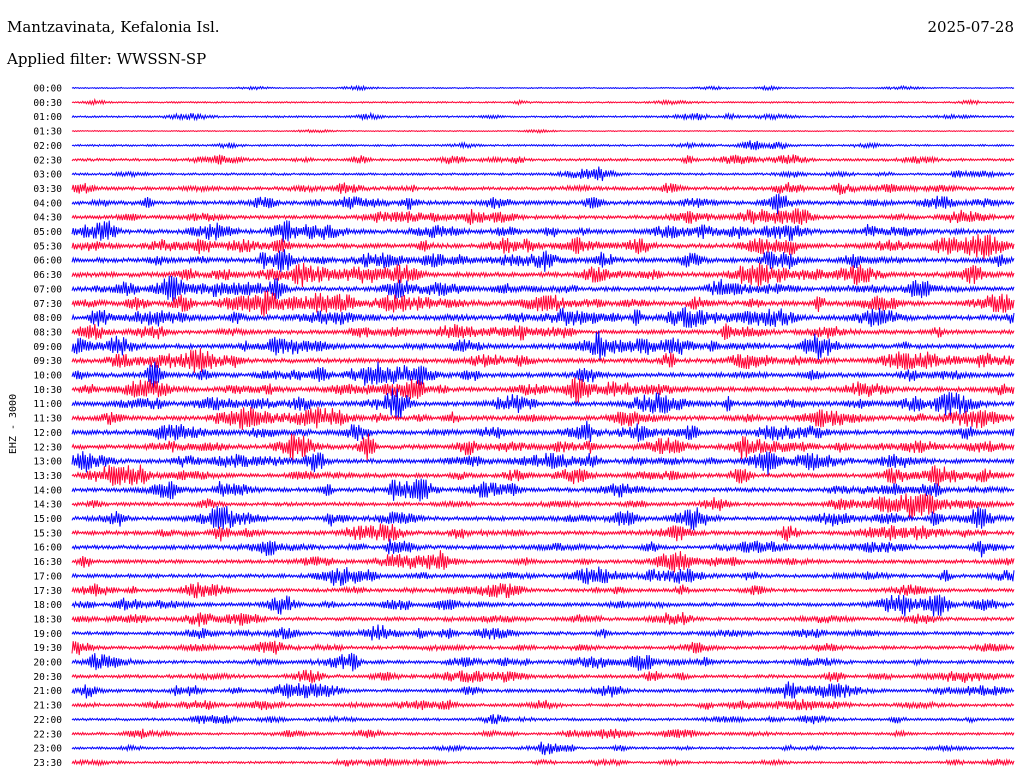  What do you see at coordinates (113, 27) in the screenshot?
I see `station-title: Mantzavinata, Kefalonia Isl.` at bounding box center [113, 27].